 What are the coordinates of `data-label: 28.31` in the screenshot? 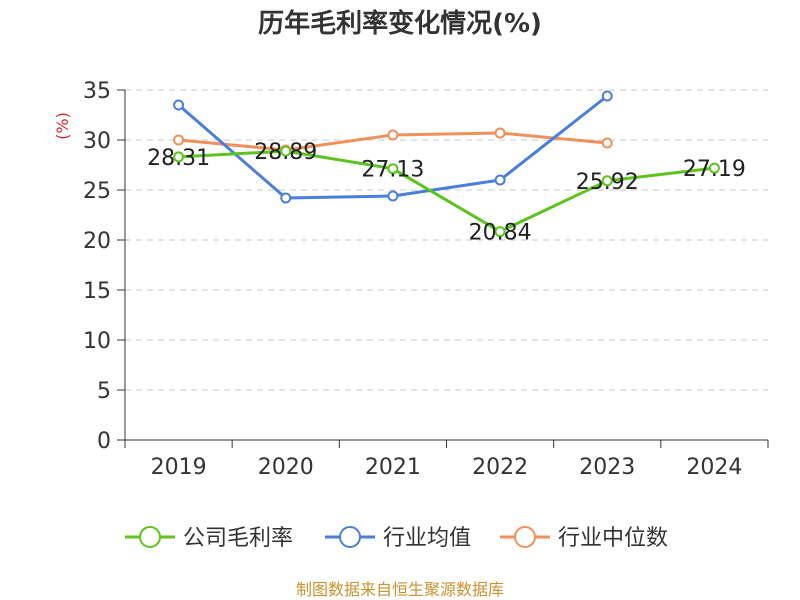 It's located at (178, 158).